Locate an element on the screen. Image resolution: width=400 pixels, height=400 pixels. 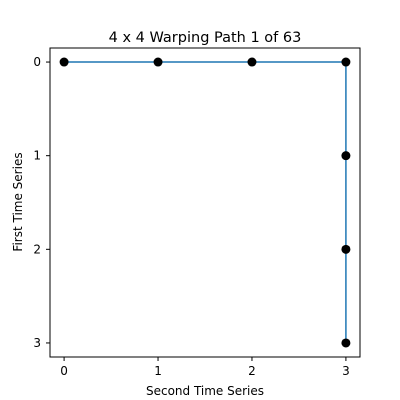
x-axis-label: Second Time Series is located at coordinates (205, 391).